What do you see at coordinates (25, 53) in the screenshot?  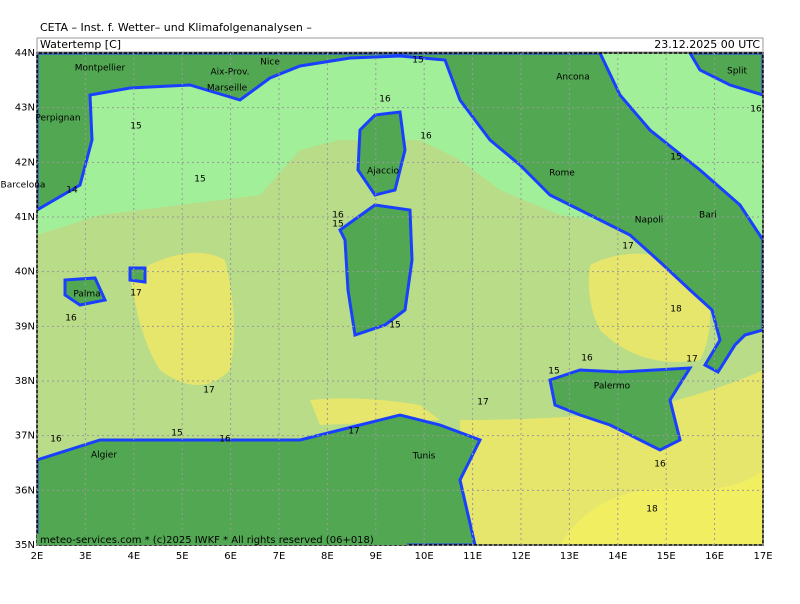 I see `lat-label: 44N` at bounding box center [25, 53].